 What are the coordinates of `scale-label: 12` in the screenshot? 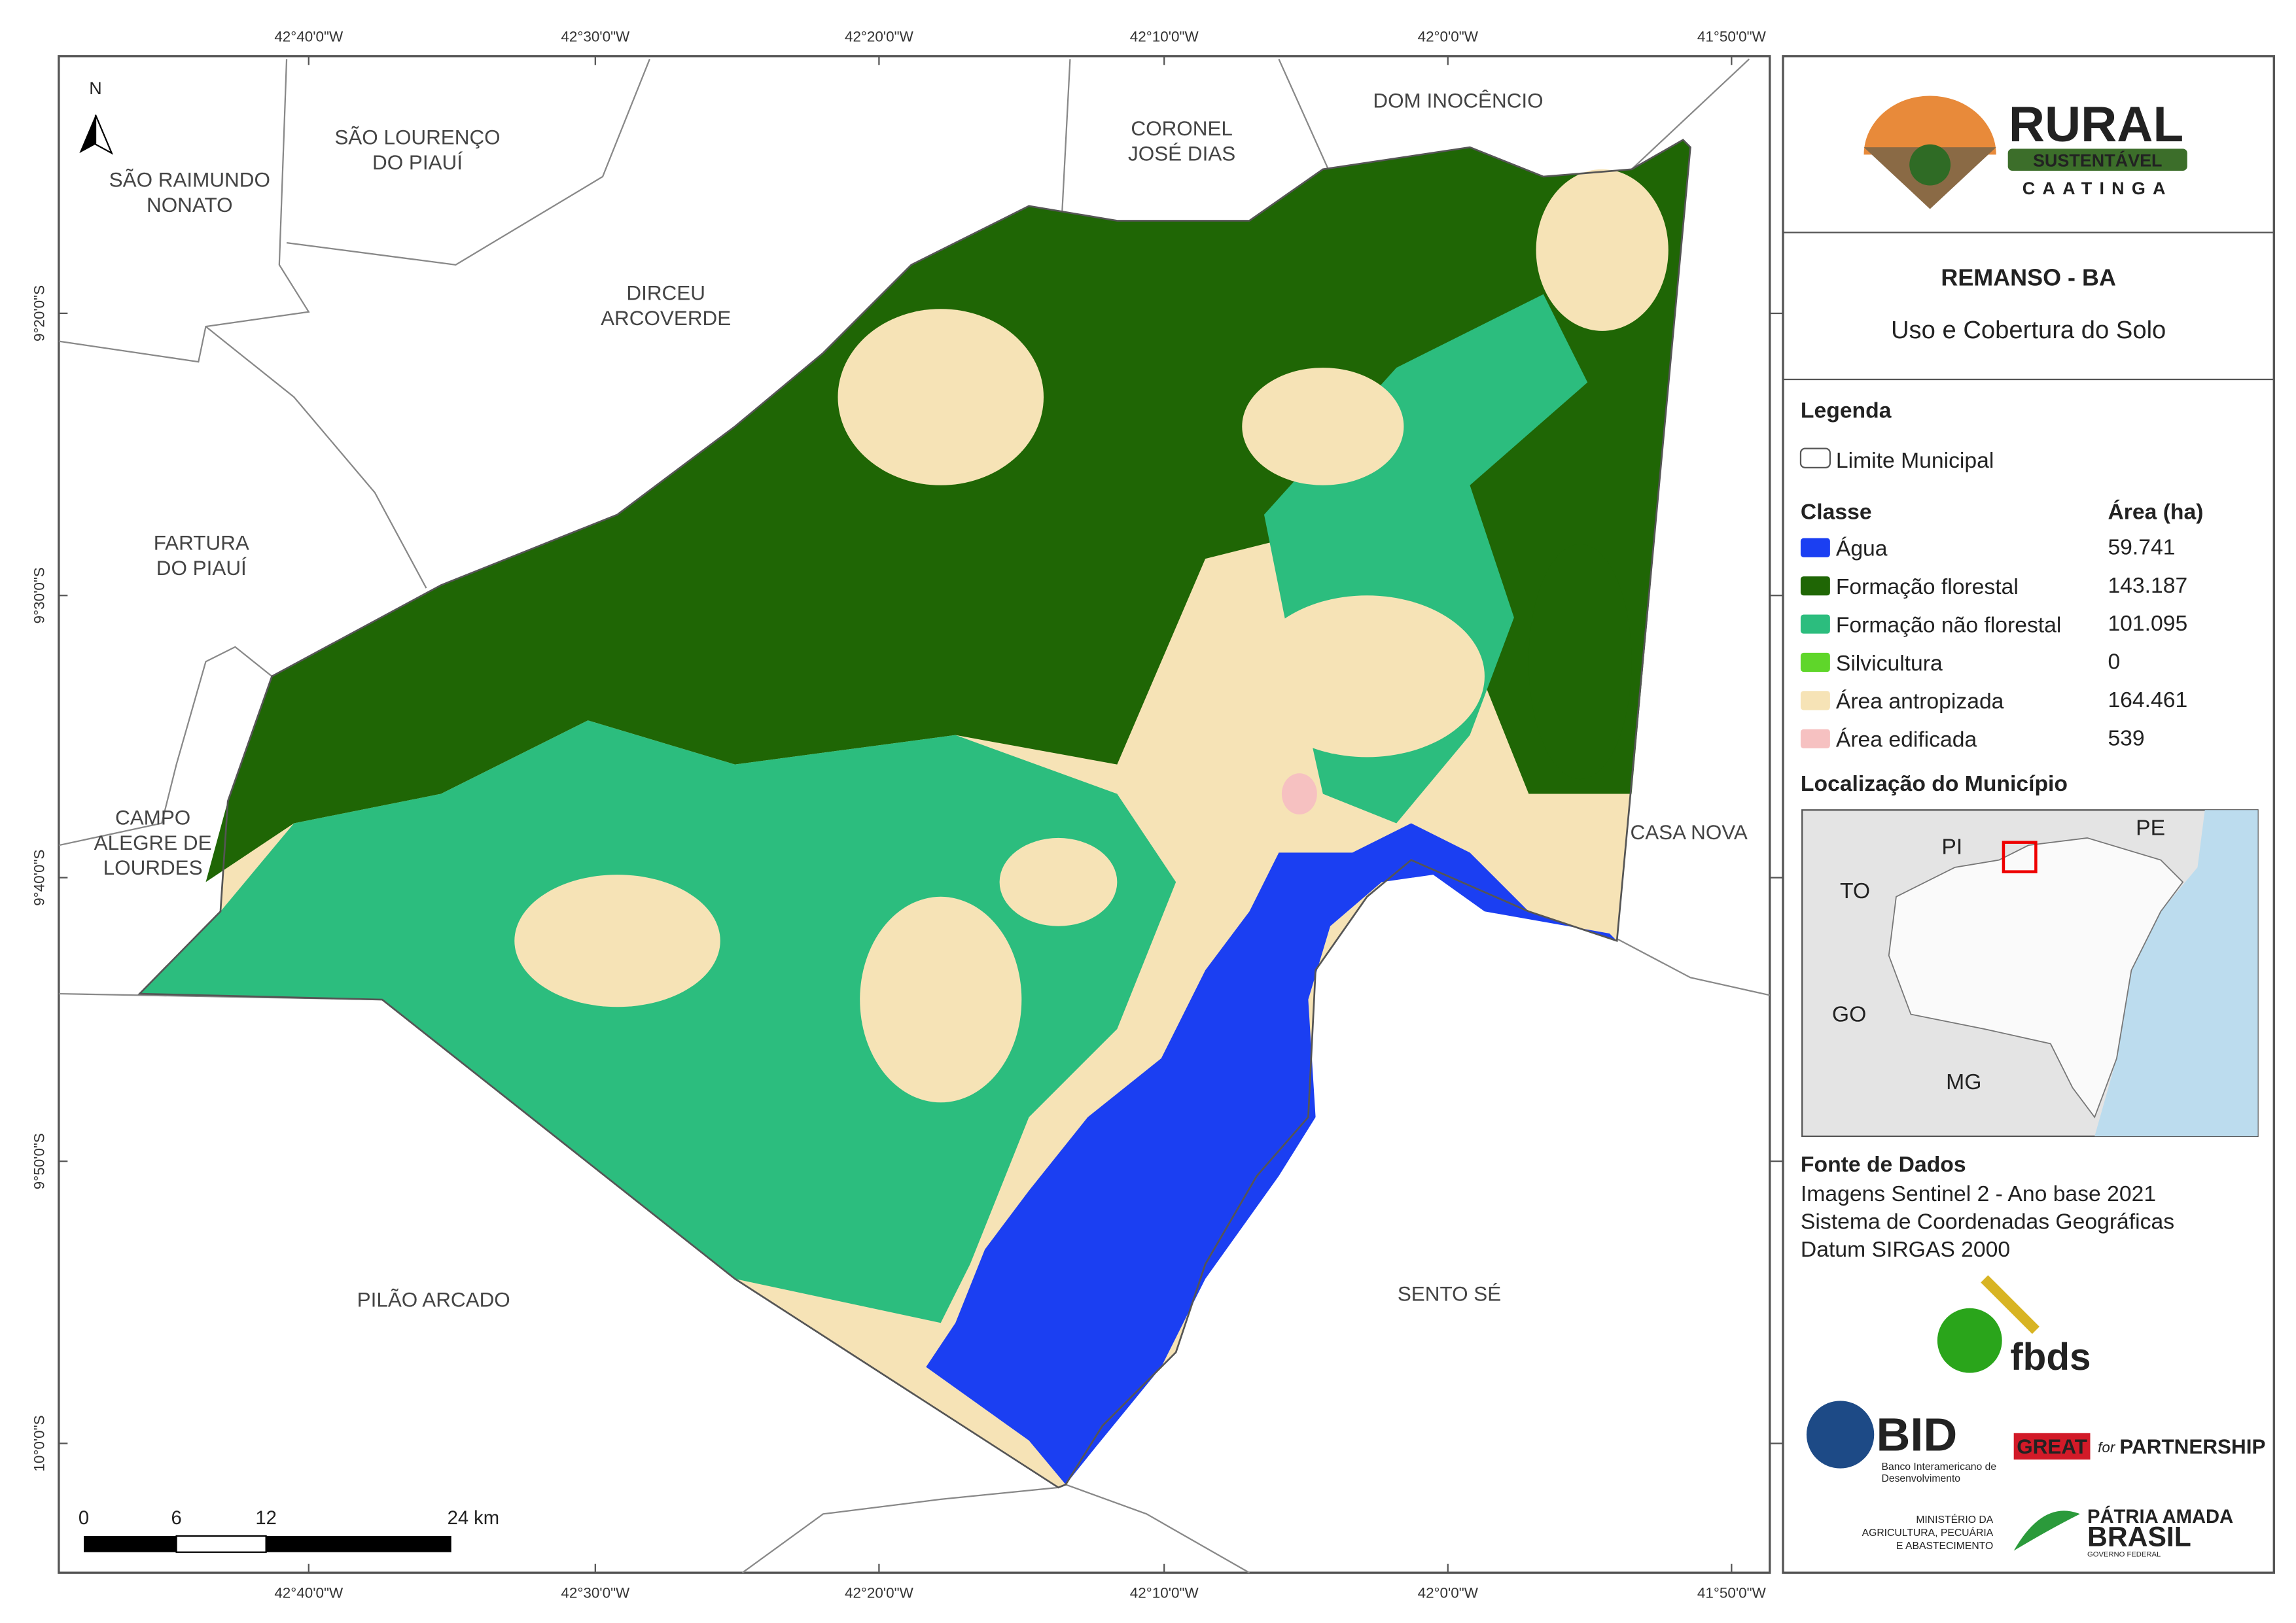 It's located at (265, 1518).